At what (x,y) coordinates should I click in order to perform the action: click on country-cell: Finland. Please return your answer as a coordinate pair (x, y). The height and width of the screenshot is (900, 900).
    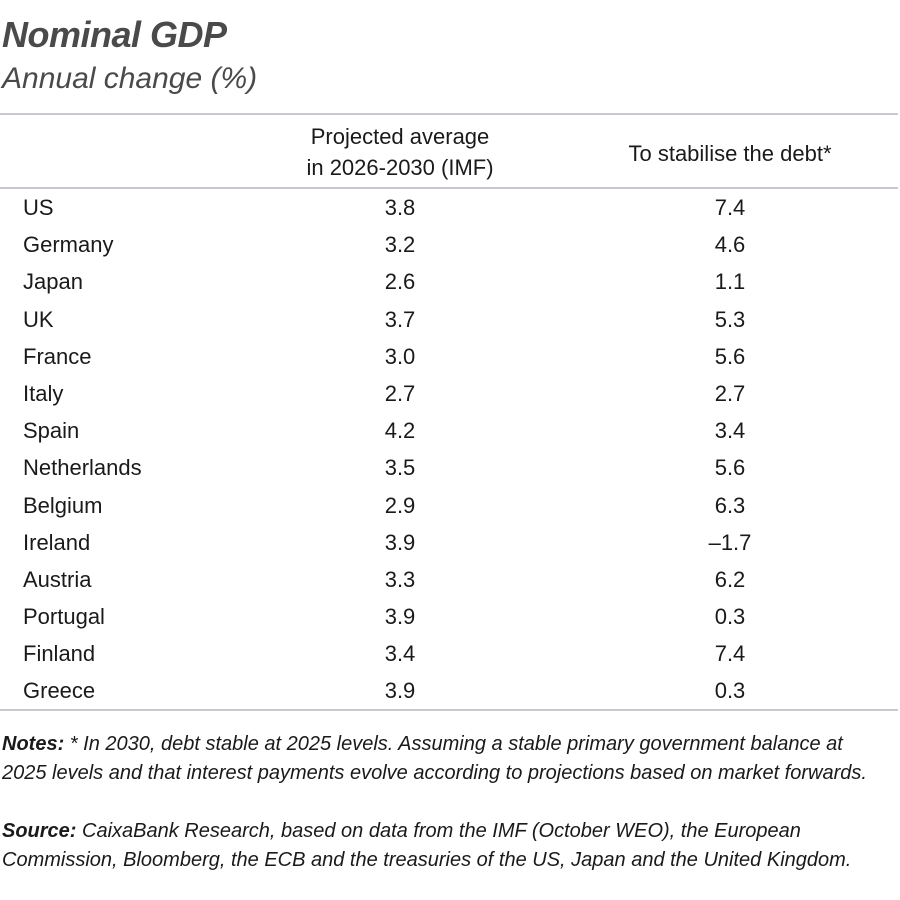
    Looking at the image, I should click on (59, 654).